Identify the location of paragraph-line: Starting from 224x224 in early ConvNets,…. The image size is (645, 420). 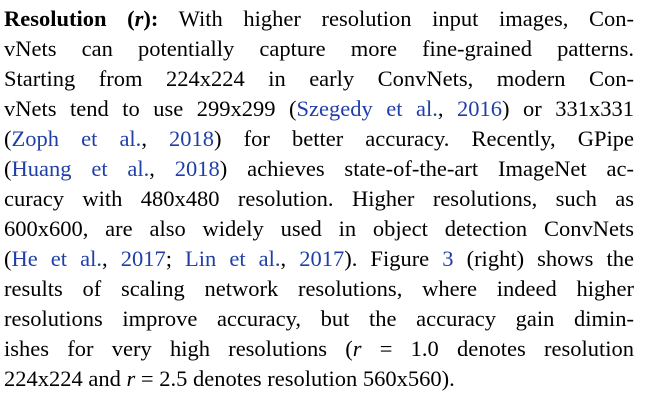
(319, 79).